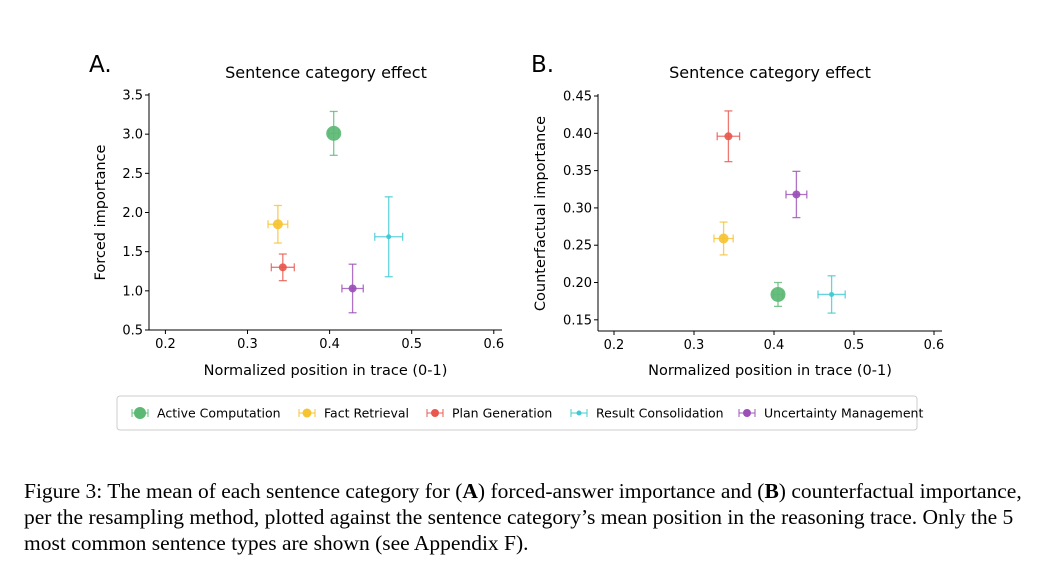  What do you see at coordinates (577, 283) in the screenshot?
I see `y-tick-label: 0.20` at bounding box center [577, 283].